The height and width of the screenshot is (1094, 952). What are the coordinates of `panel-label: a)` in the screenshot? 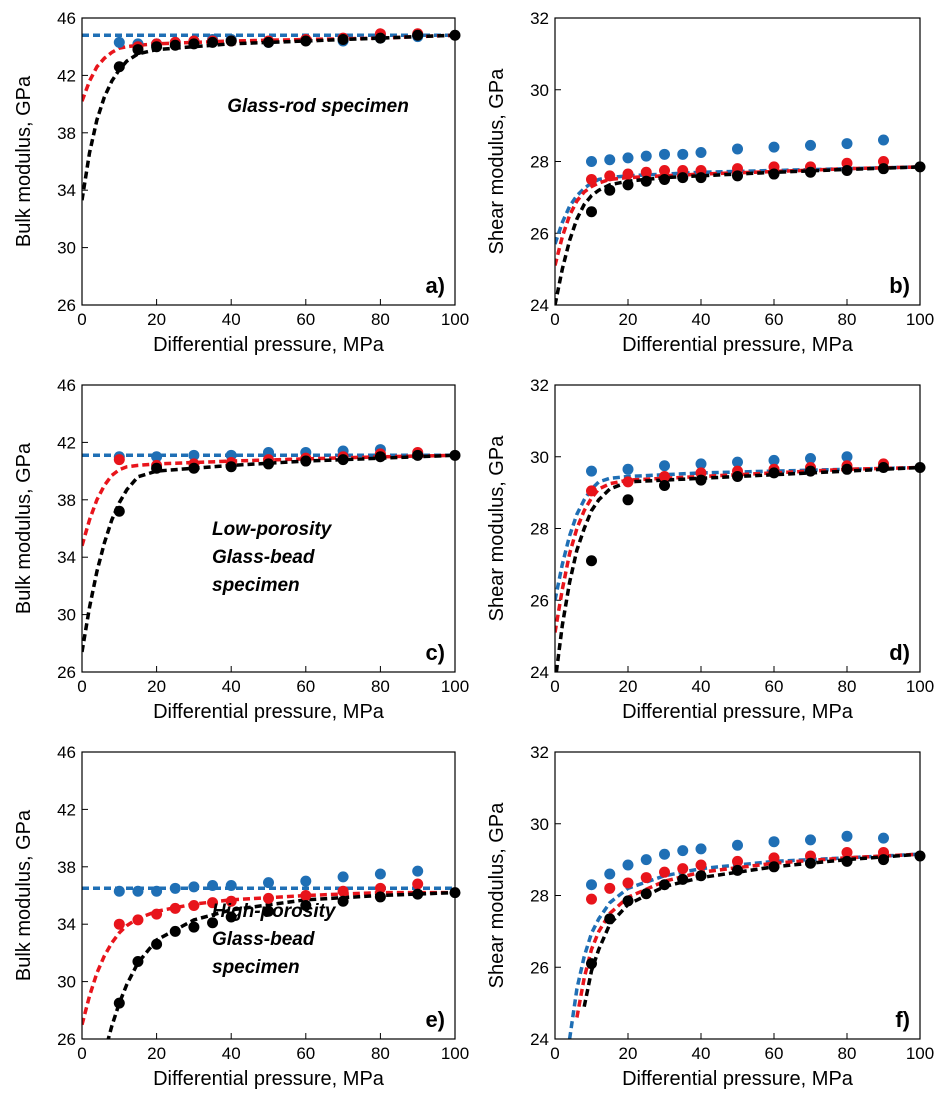 It's located at (435, 285).